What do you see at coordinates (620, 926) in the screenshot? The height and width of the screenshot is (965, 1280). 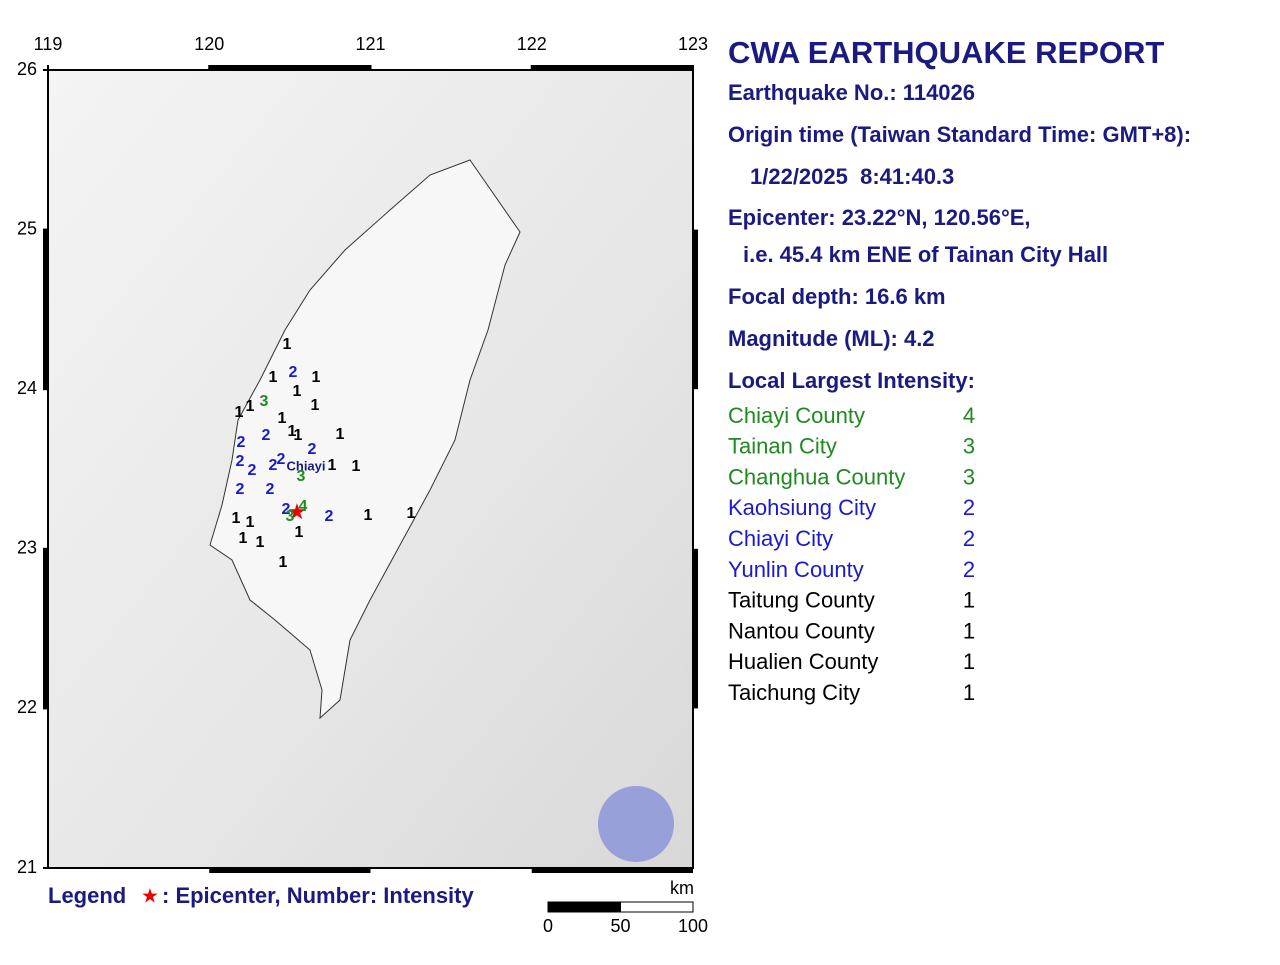 I see `scale-tick-label: 50` at bounding box center [620, 926].